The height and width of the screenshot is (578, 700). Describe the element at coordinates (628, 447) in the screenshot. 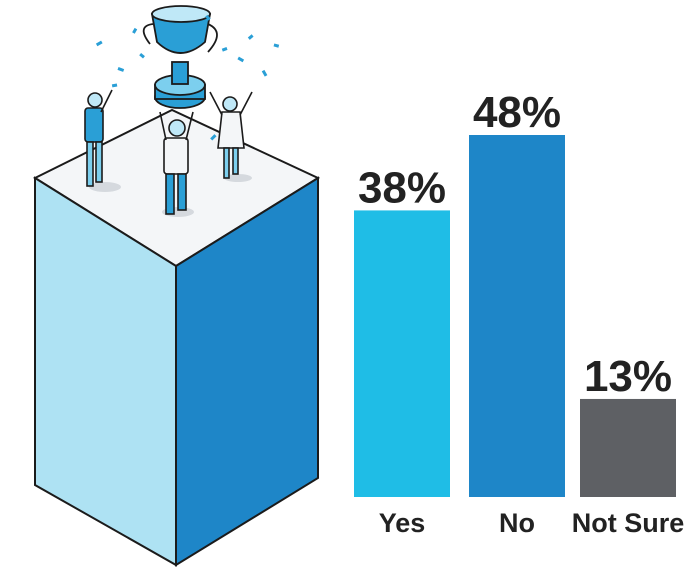

I see `bar-not-sure` at that location.